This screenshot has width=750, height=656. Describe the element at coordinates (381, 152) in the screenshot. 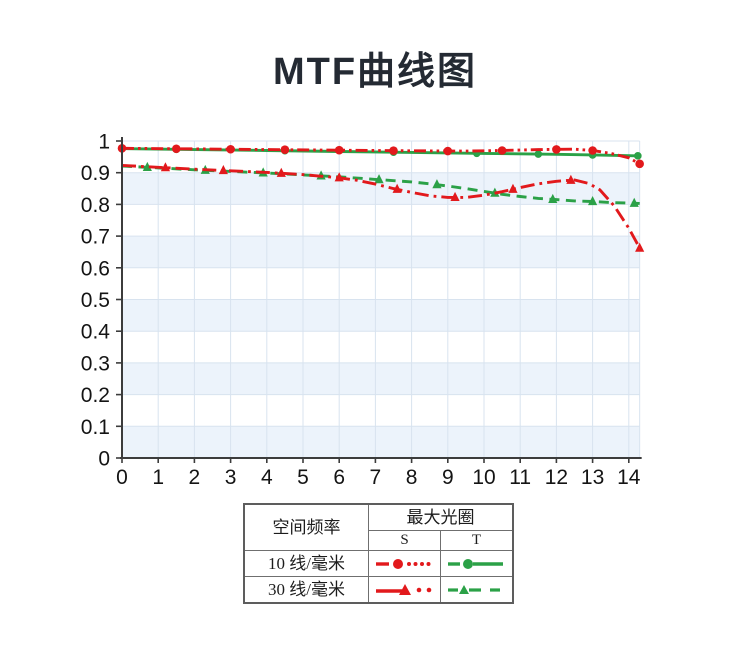

I see `series-10T` at that location.